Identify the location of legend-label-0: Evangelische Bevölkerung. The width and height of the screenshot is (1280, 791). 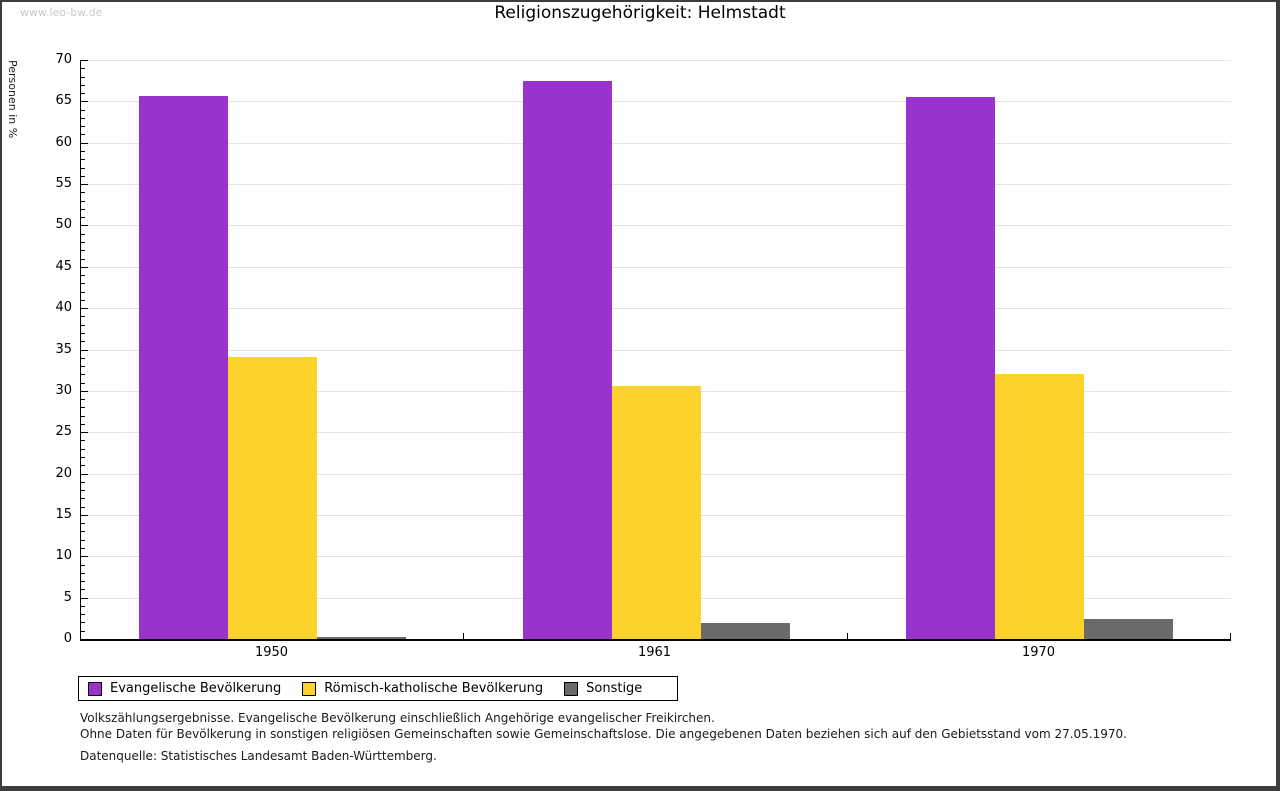
(196, 688).